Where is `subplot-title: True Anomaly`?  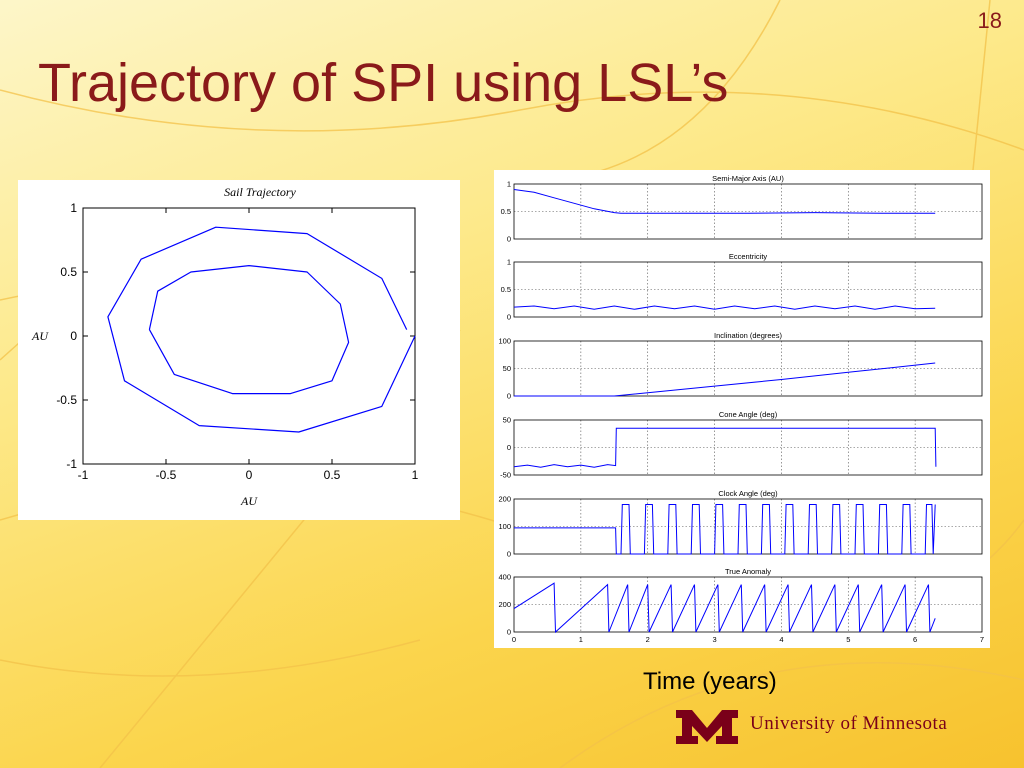 subplot-title: True Anomaly is located at coordinates (748, 571).